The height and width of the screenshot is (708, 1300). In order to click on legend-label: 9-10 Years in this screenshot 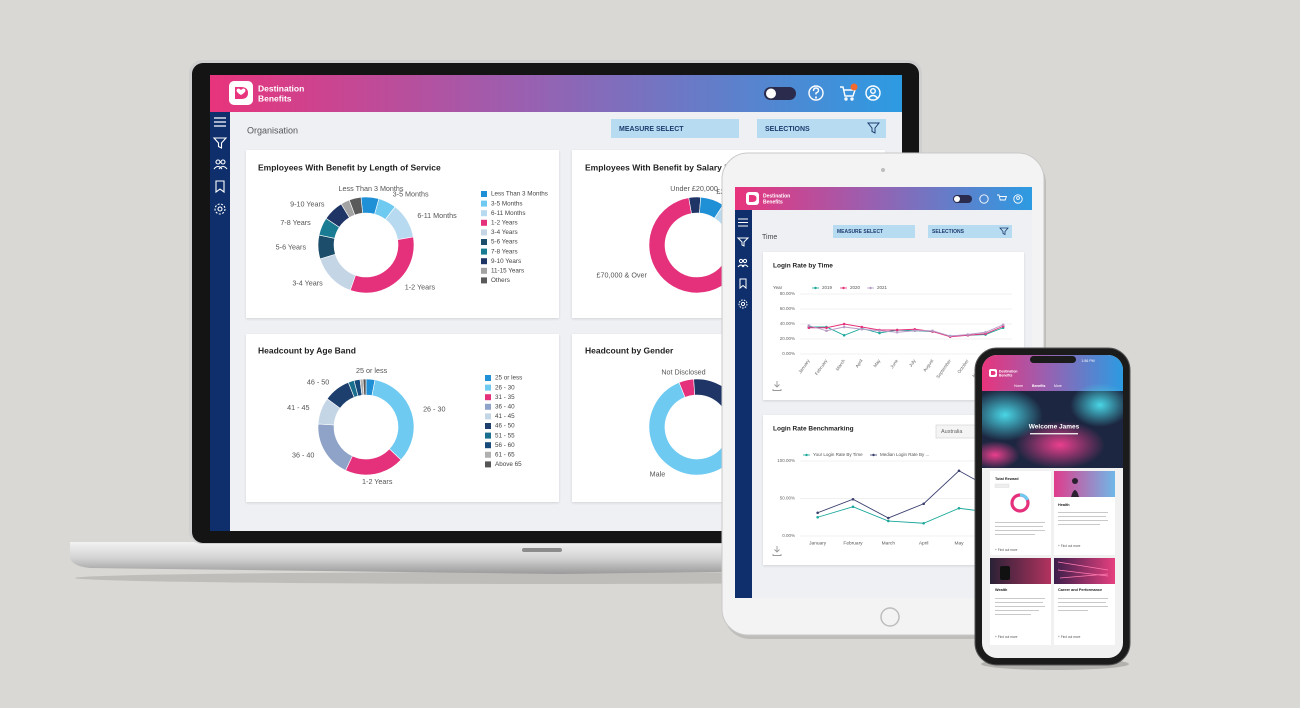, I will do `click(506, 261)`.